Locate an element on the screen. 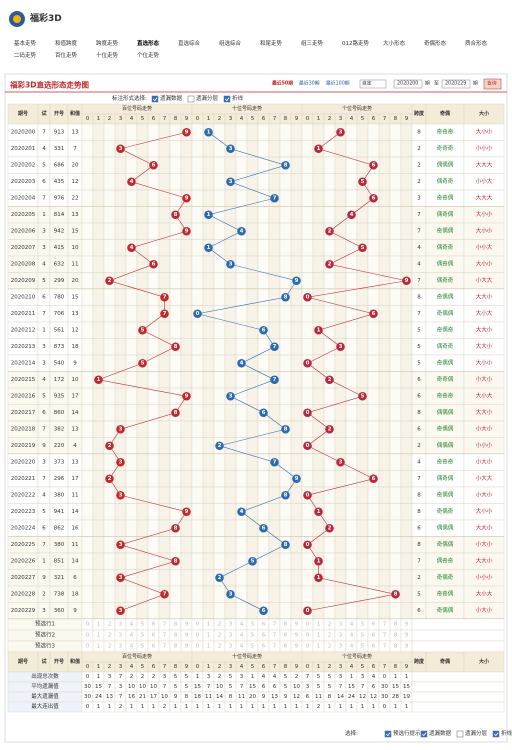  nav-link: 十位走势 is located at coordinates (107, 55).